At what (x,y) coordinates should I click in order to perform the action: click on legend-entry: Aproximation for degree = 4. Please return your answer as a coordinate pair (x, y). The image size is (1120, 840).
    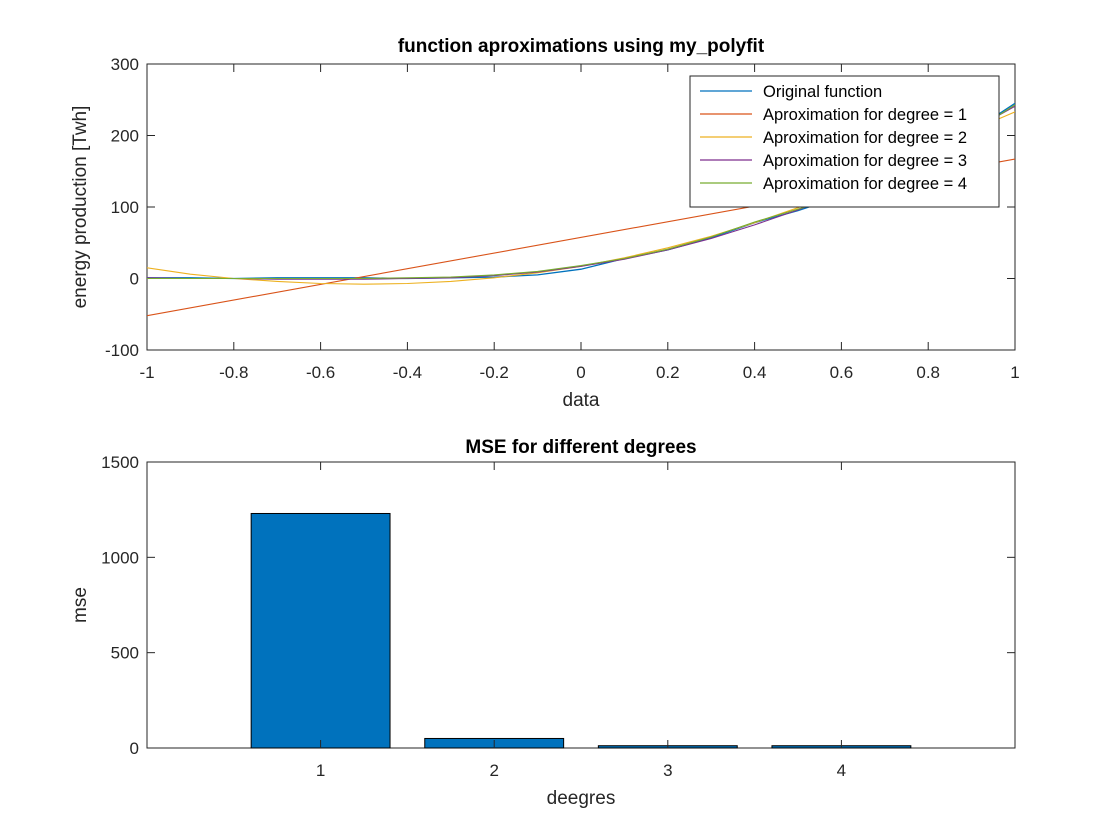
    Looking at the image, I should click on (865, 184).